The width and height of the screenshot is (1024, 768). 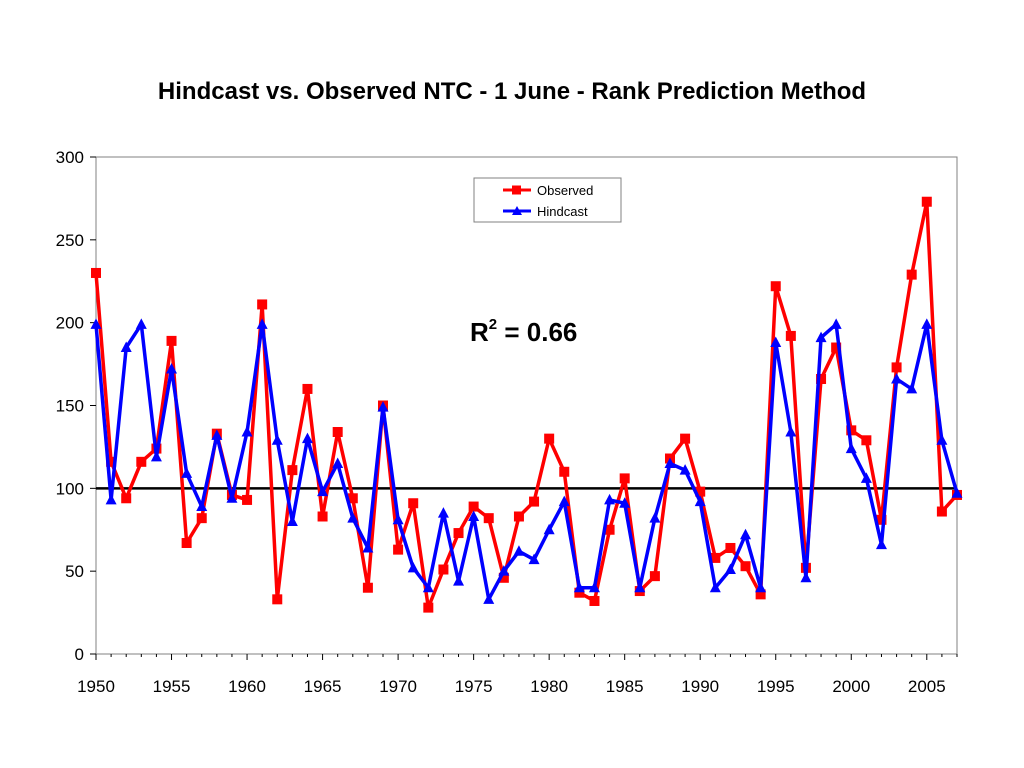 I want to click on x-tick-label: 1950, so click(x=96, y=686).